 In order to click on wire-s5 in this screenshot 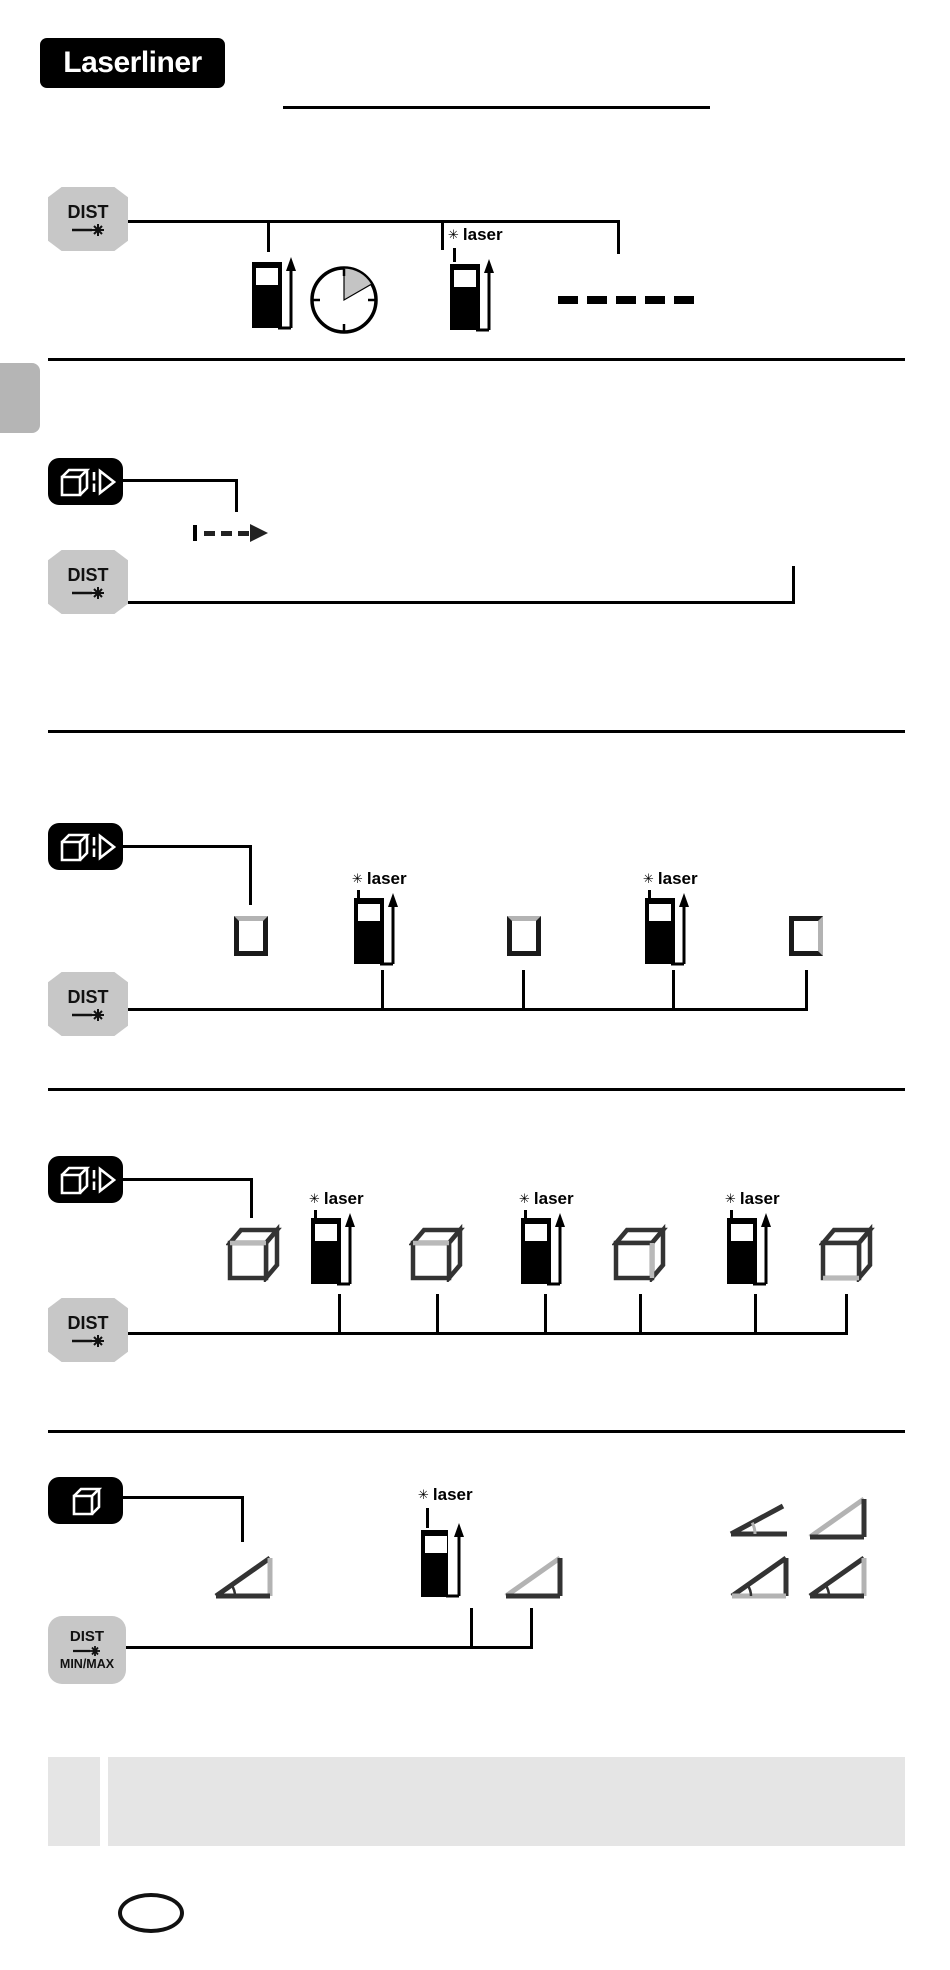, I will do `click(183, 1497)`.